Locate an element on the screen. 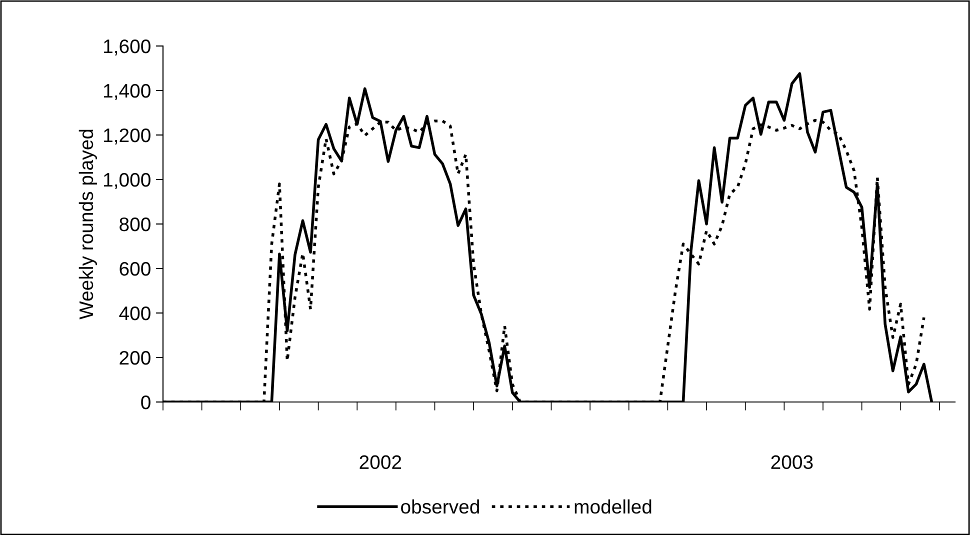 The width and height of the screenshot is (971, 535). y-tick-label: 1,000 is located at coordinates (127, 181).